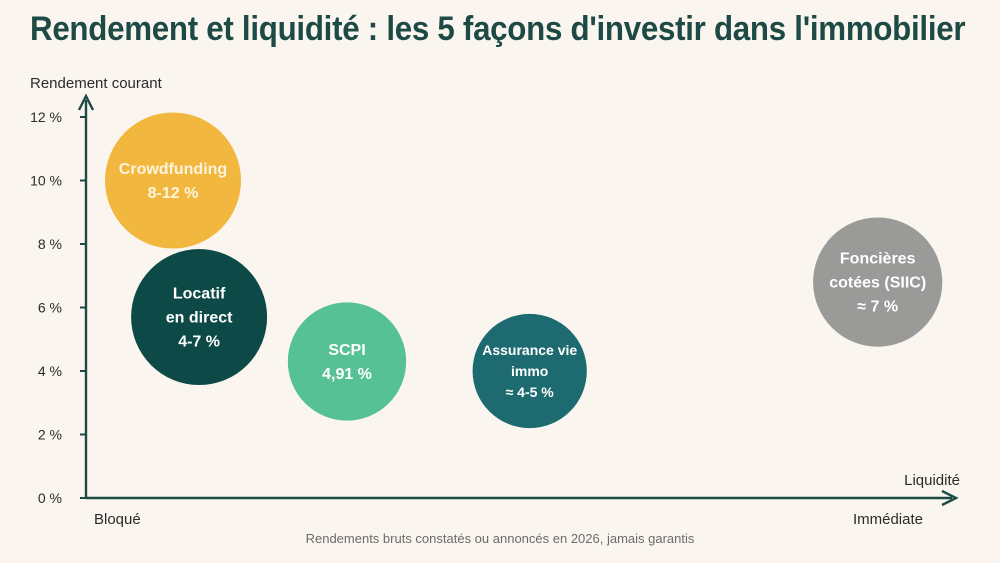 The width and height of the screenshot is (1000, 563). Describe the element at coordinates (173, 193) in the screenshot. I see `bubble-label: 8-12 %` at that location.